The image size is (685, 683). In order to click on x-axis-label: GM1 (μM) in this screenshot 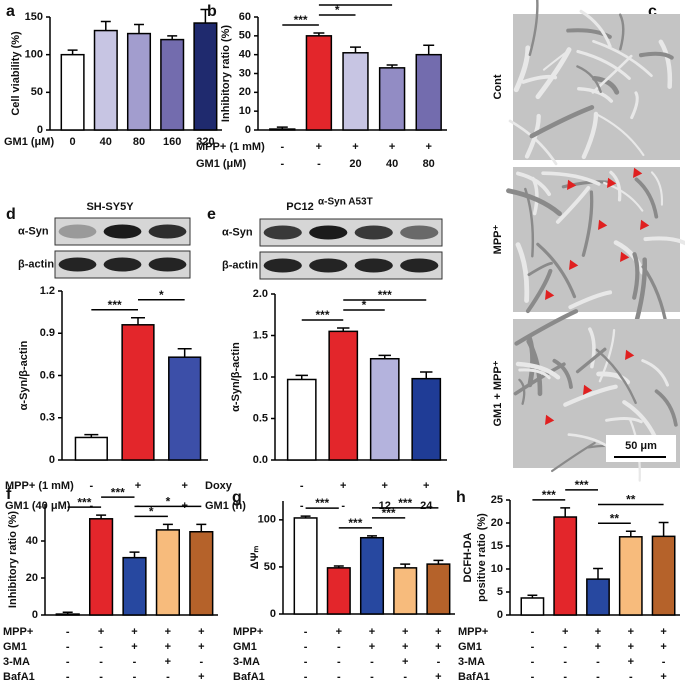, I will do `click(29, 142)`.